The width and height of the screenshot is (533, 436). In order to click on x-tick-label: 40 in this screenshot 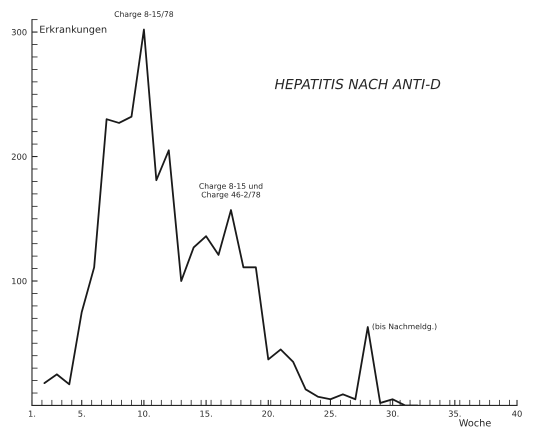, I will do `click(517, 413)`.